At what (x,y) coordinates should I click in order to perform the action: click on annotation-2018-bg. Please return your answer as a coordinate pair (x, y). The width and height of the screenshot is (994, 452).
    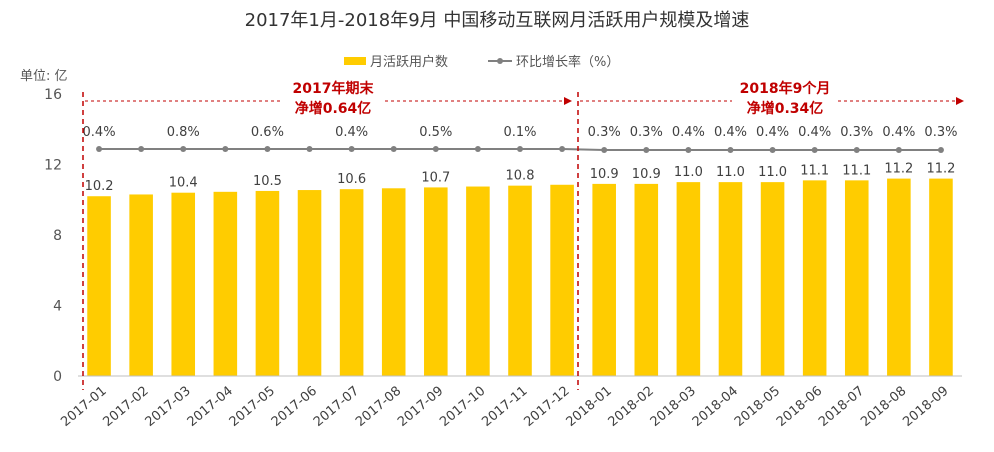
    Looking at the image, I should click on (785, 98).